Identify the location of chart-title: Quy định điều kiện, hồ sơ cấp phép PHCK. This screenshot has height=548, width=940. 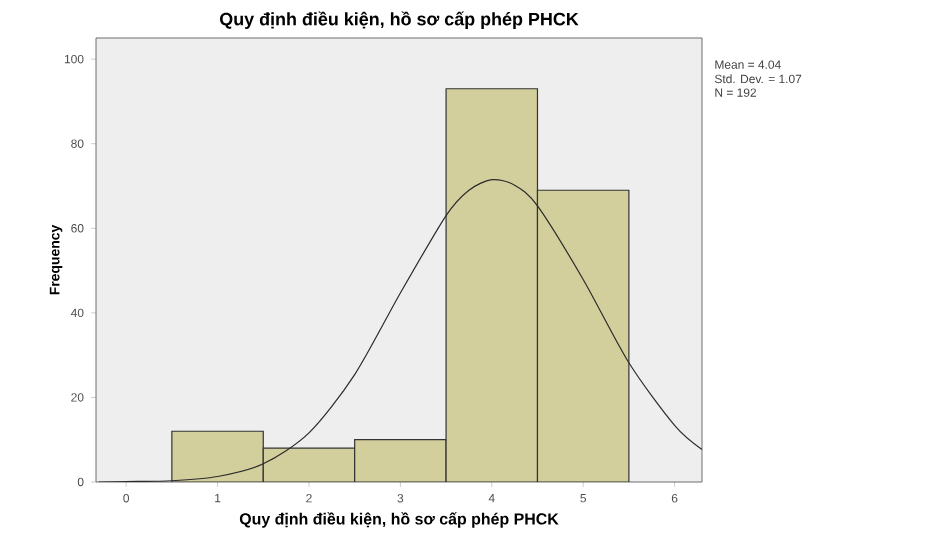
(399, 20).